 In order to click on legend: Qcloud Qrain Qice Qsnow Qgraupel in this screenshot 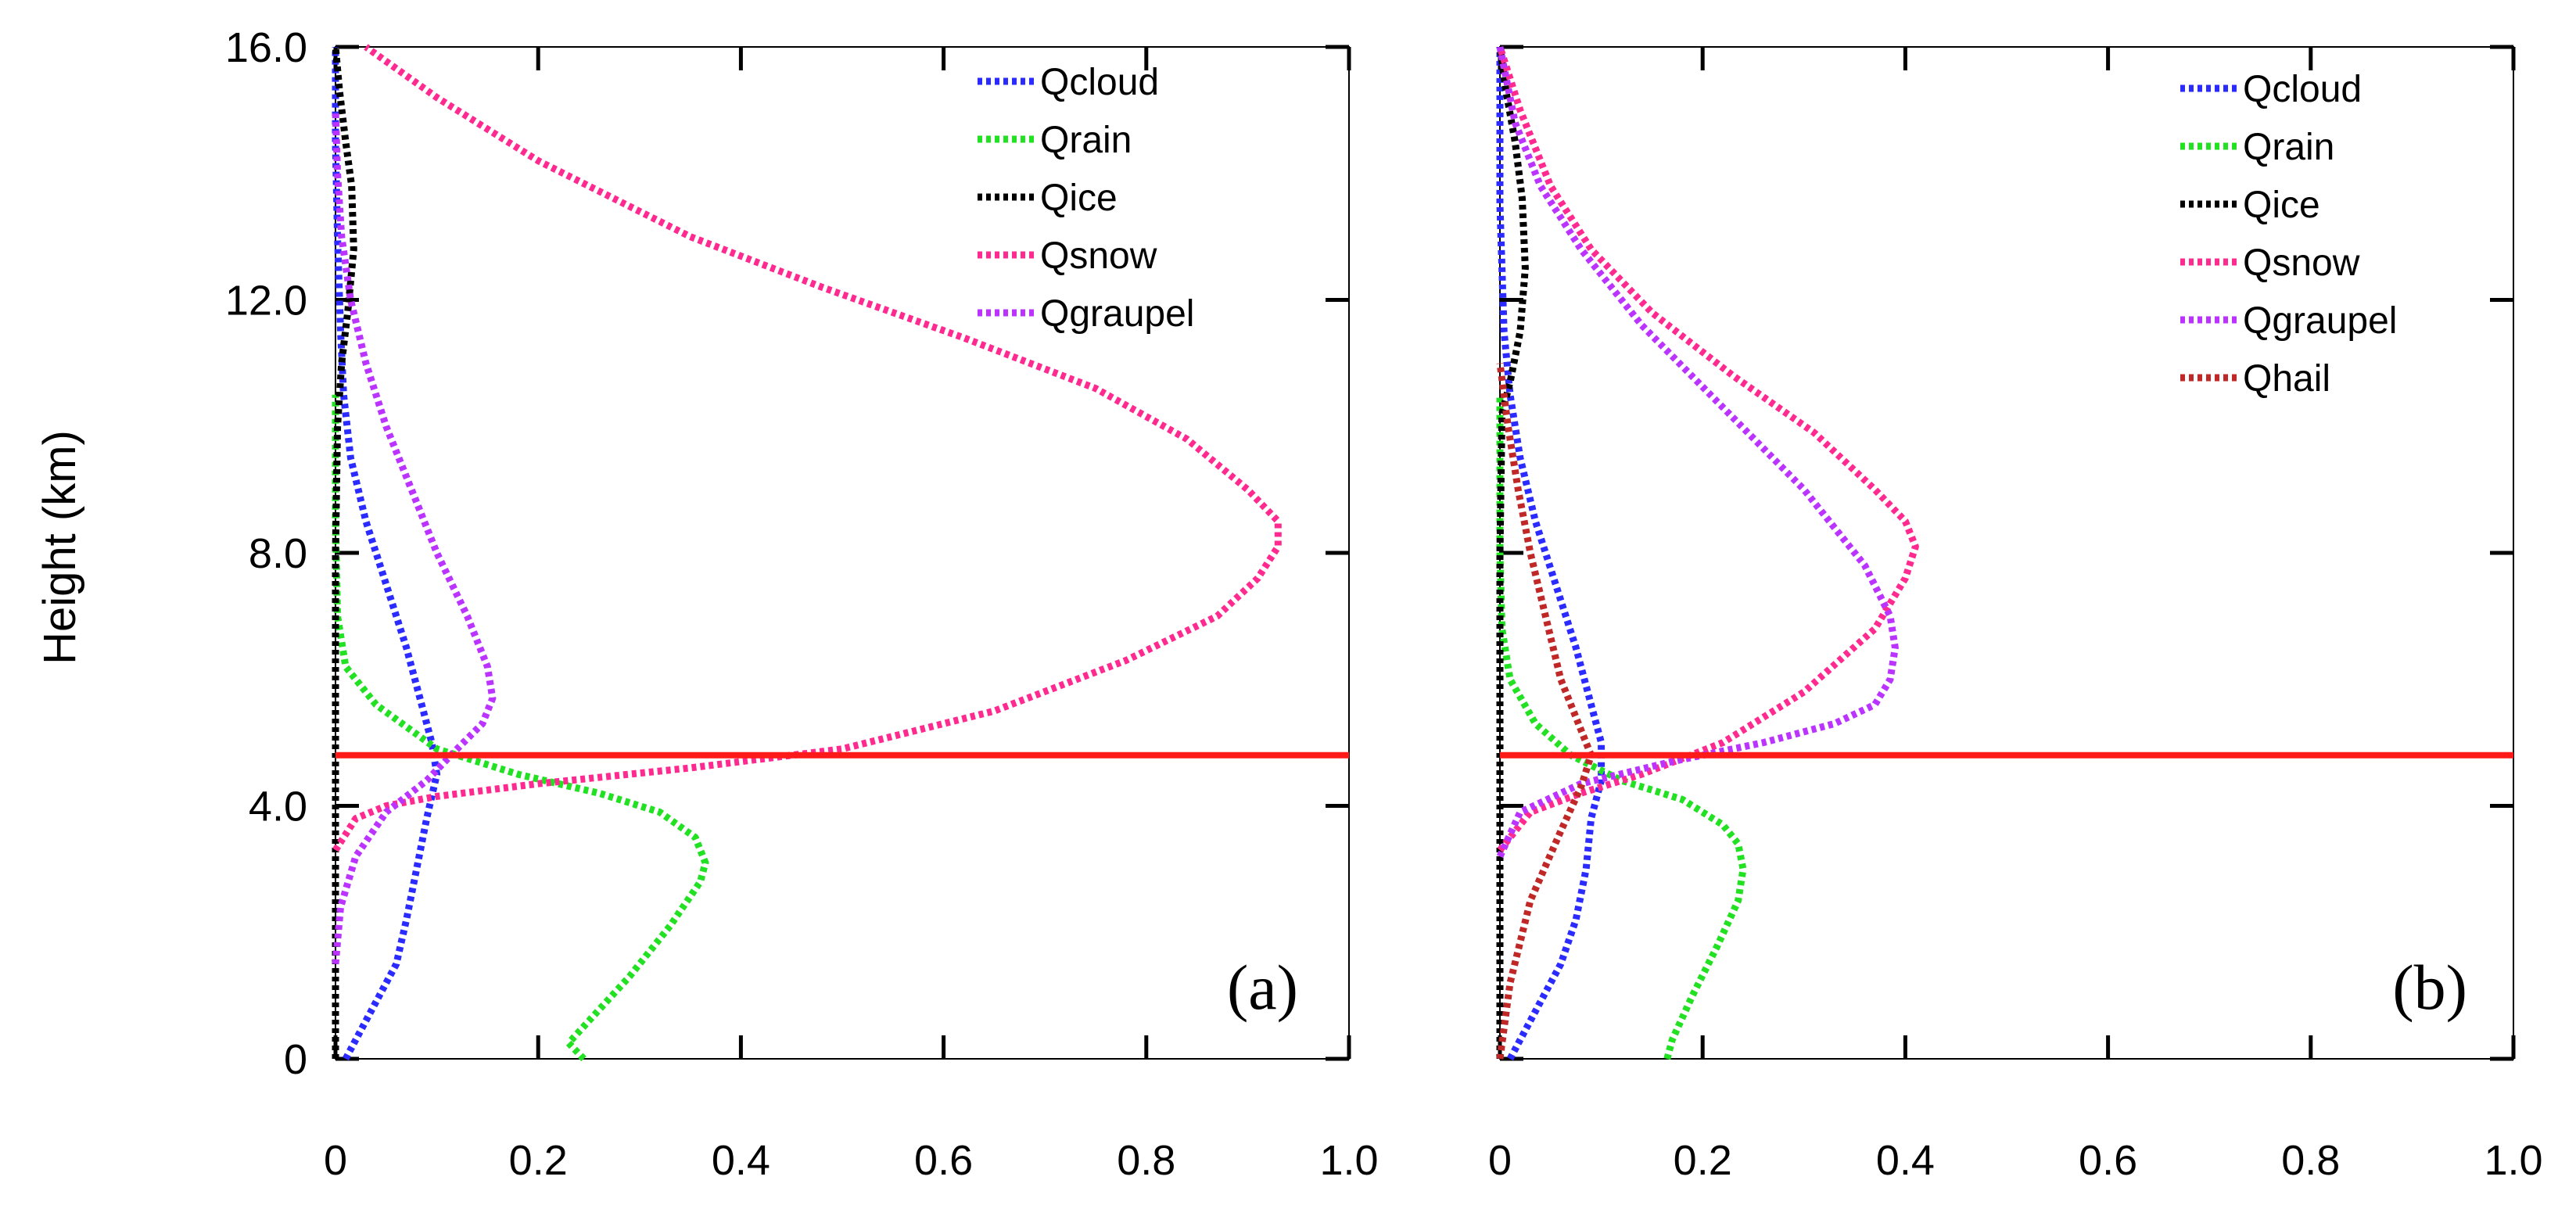, I will do `click(1086, 198)`.